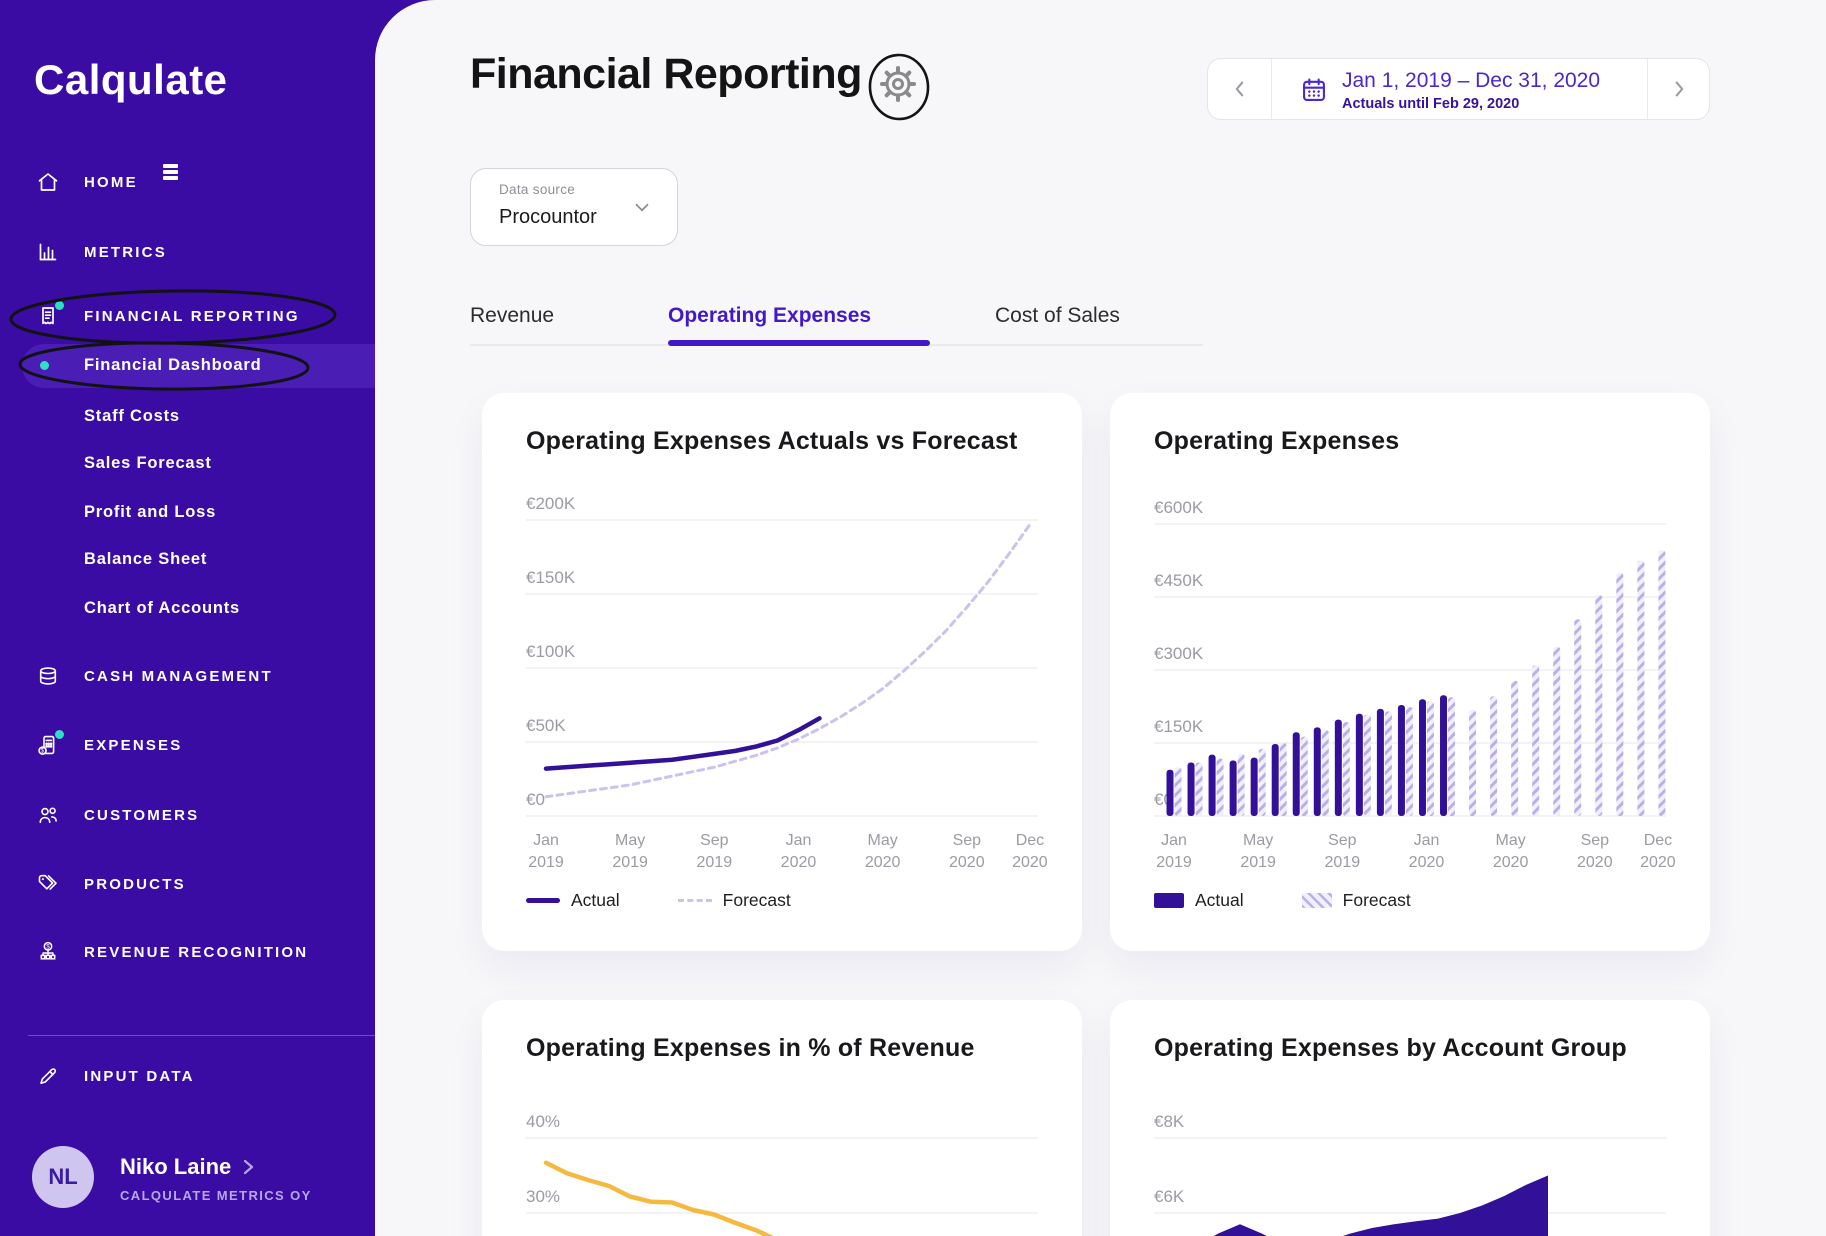 The width and height of the screenshot is (1826, 1236). What do you see at coordinates (770, 315) in the screenshot?
I see `tab-operating-expenses: Operating Expenses` at bounding box center [770, 315].